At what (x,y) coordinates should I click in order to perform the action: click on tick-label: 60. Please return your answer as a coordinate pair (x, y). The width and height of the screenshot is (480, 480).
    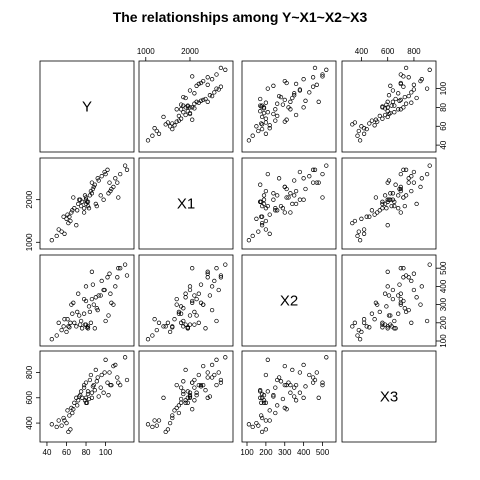
    Looking at the image, I should click on (443, 125).